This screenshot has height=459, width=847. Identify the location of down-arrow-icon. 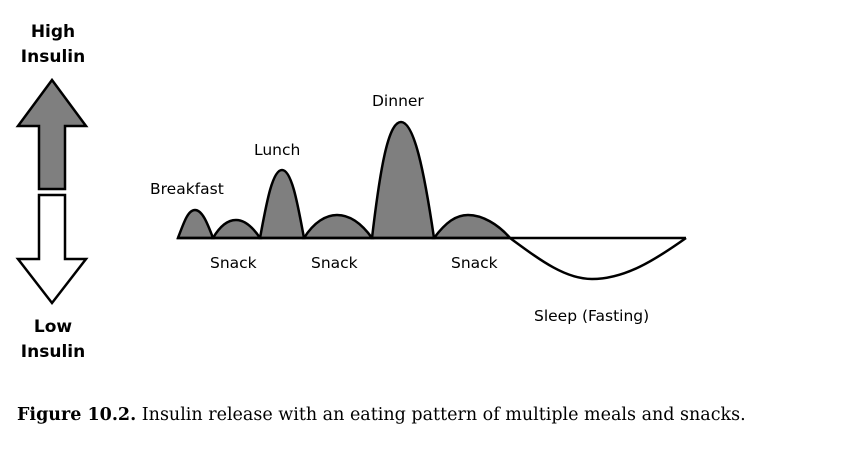
(52, 249).